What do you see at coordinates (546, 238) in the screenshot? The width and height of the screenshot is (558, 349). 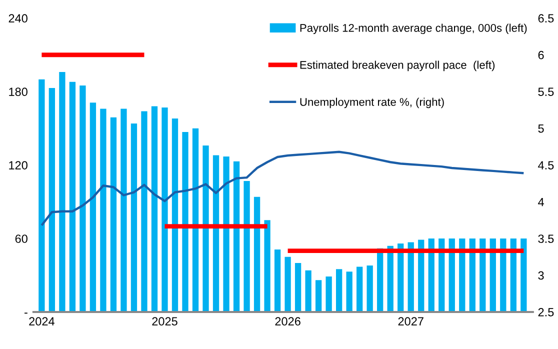 I see `y2-tick-label: 3.5` at bounding box center [546, 238].